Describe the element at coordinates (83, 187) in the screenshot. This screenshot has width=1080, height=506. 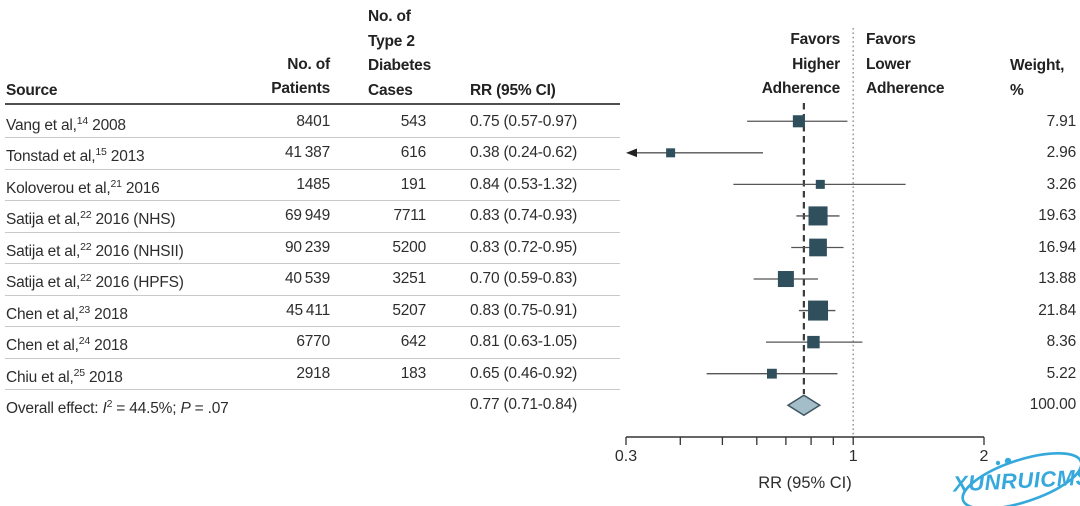
I see `source-cell: Koloverou et al,21 2016` at that location.